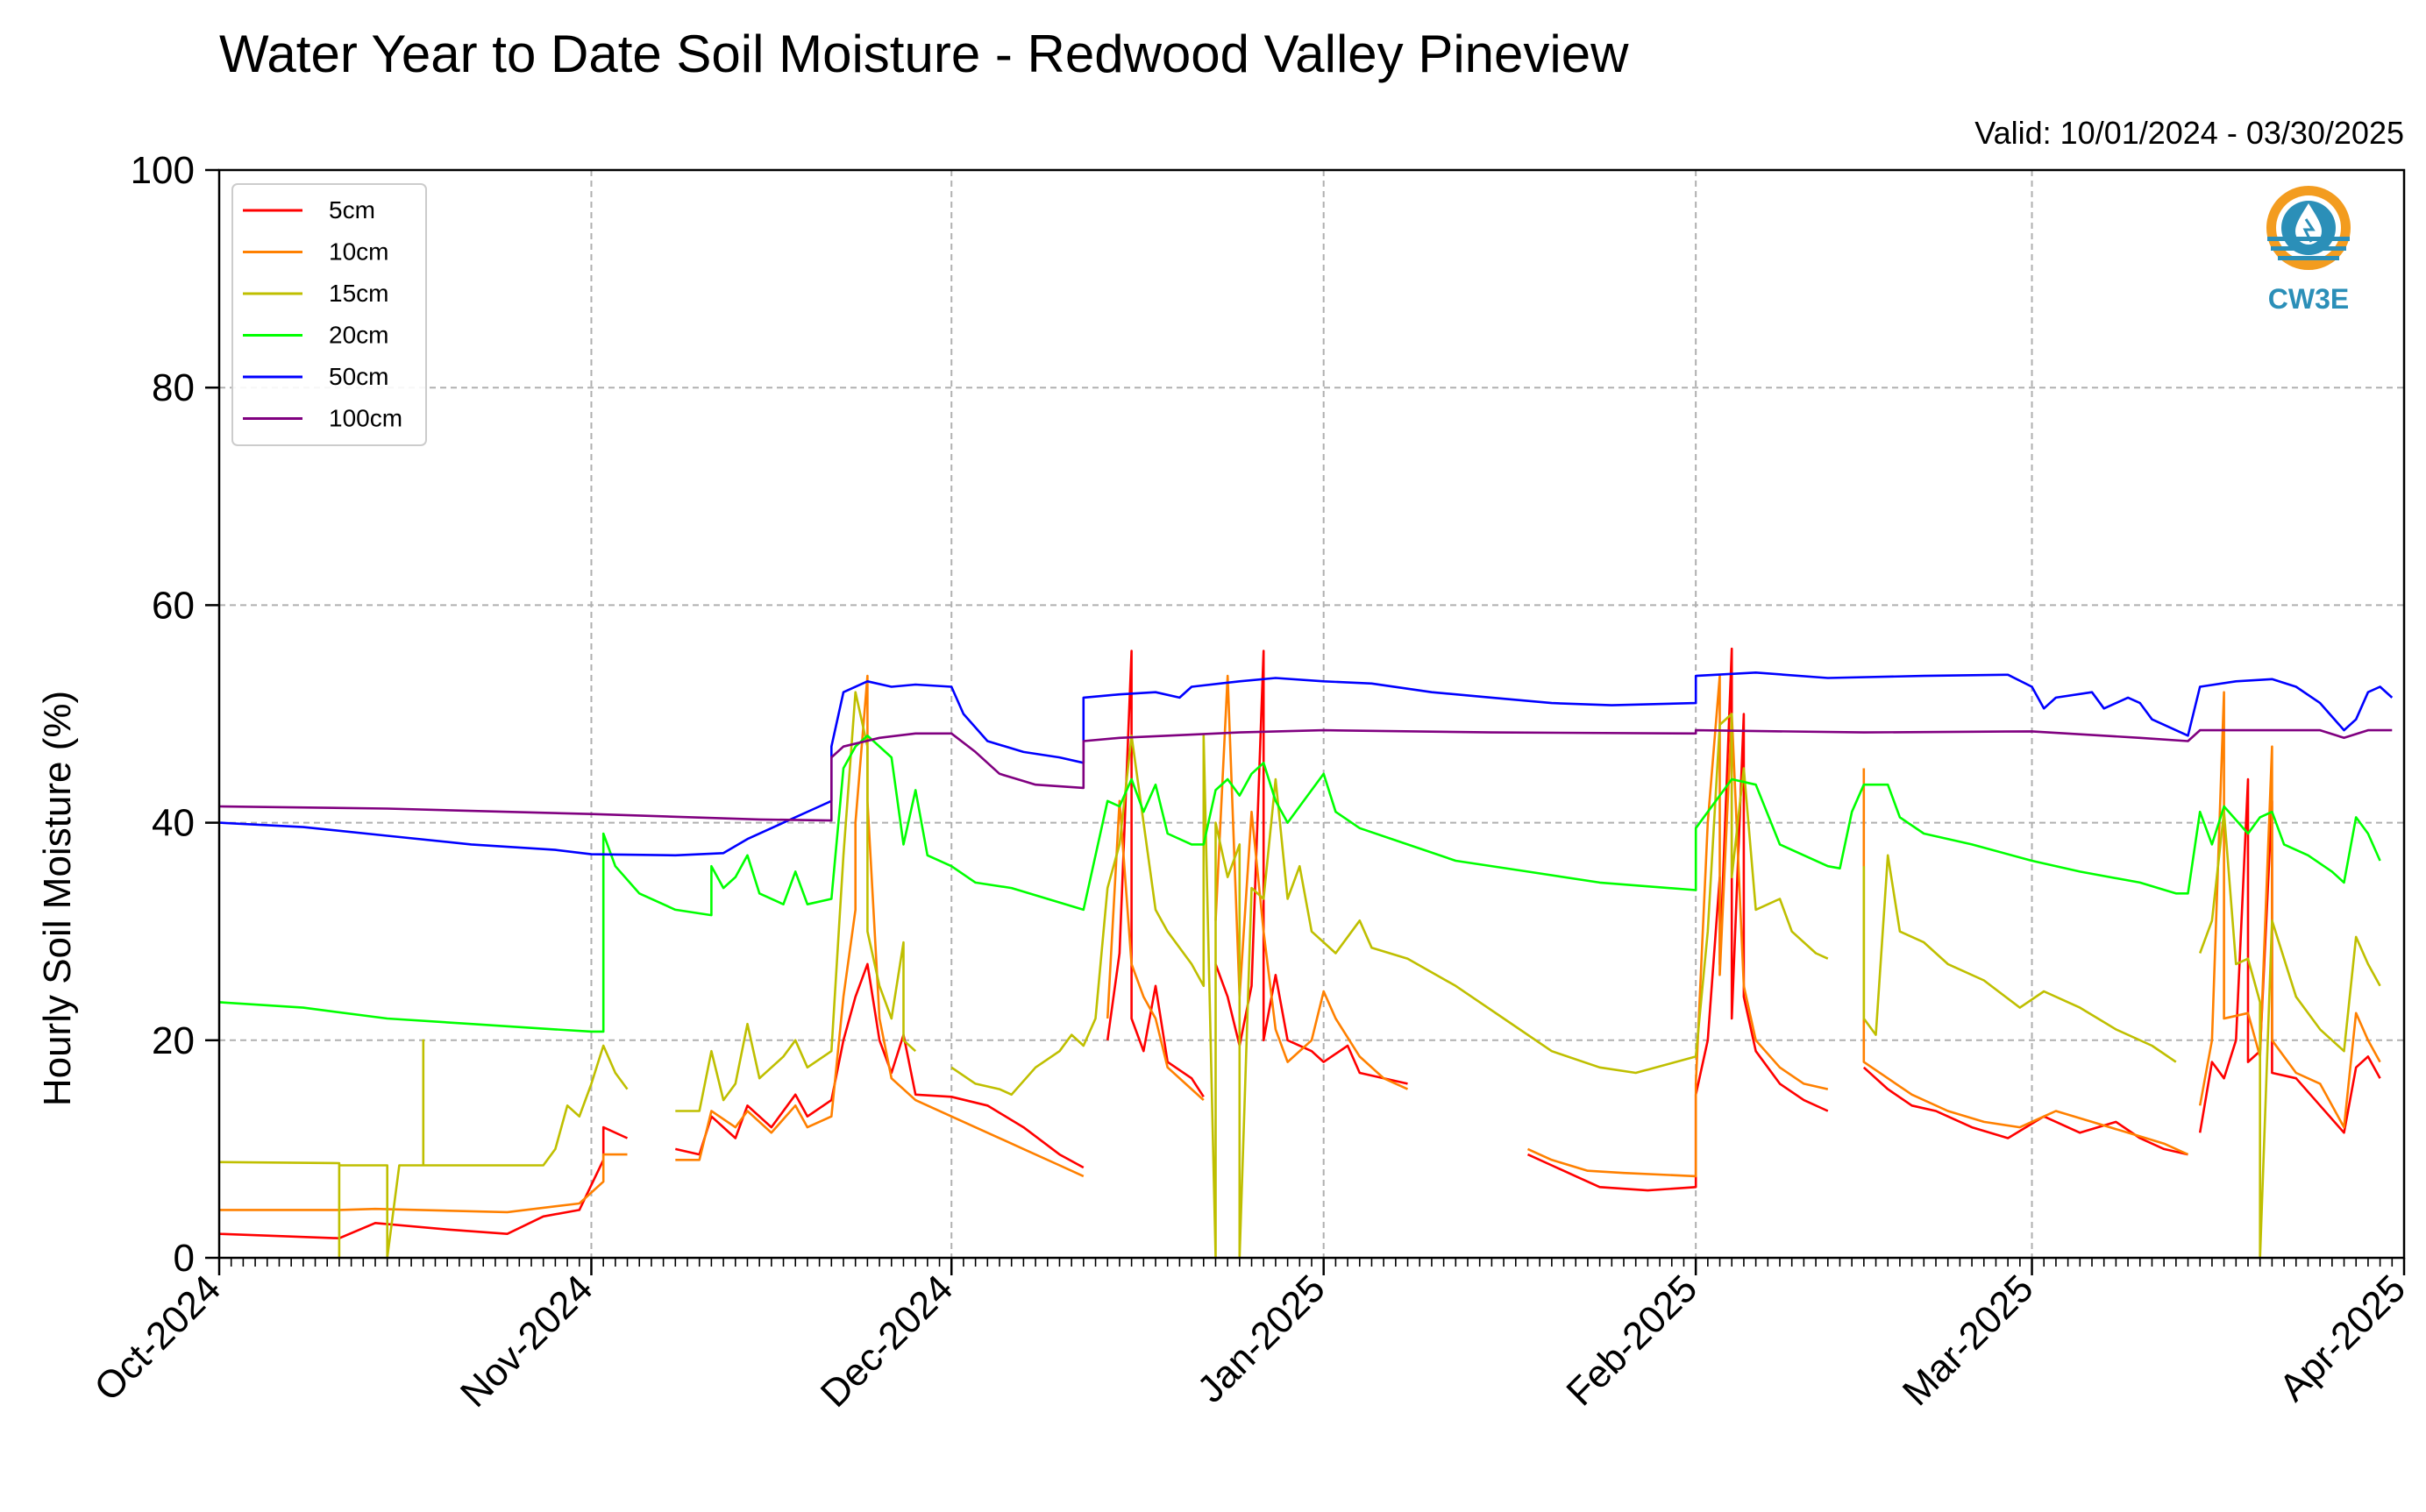 Image resolution: width=2426 pixels, height=1512 pixels. Describe the element at coordinates (358, 376) in the screenshot. I see `legend-label: 50cm` at that location.